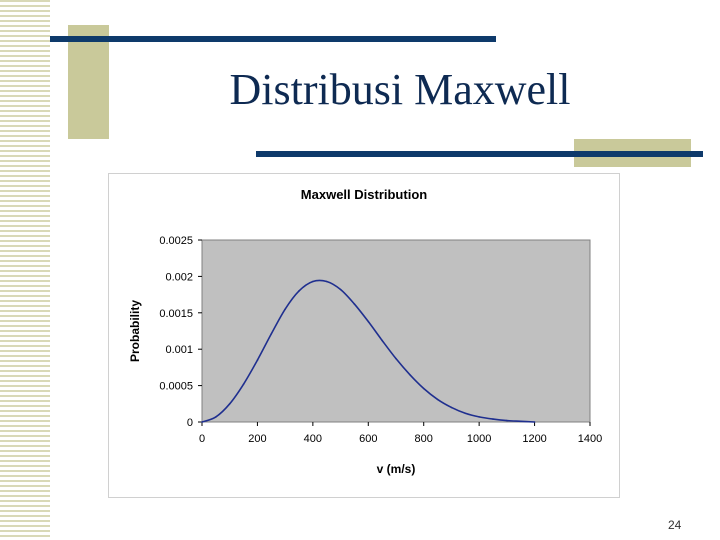 This screenshot has height=540, width=720. I want to click on chart-title: Maxwell Distribution, so click(364, 194).